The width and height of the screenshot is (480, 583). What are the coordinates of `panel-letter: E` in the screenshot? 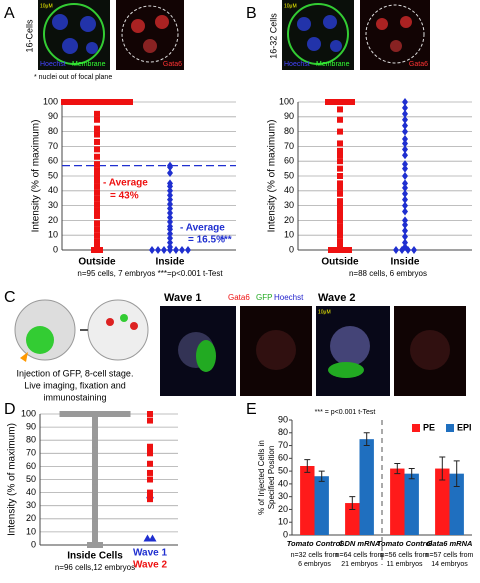 It's located at (251, 409).